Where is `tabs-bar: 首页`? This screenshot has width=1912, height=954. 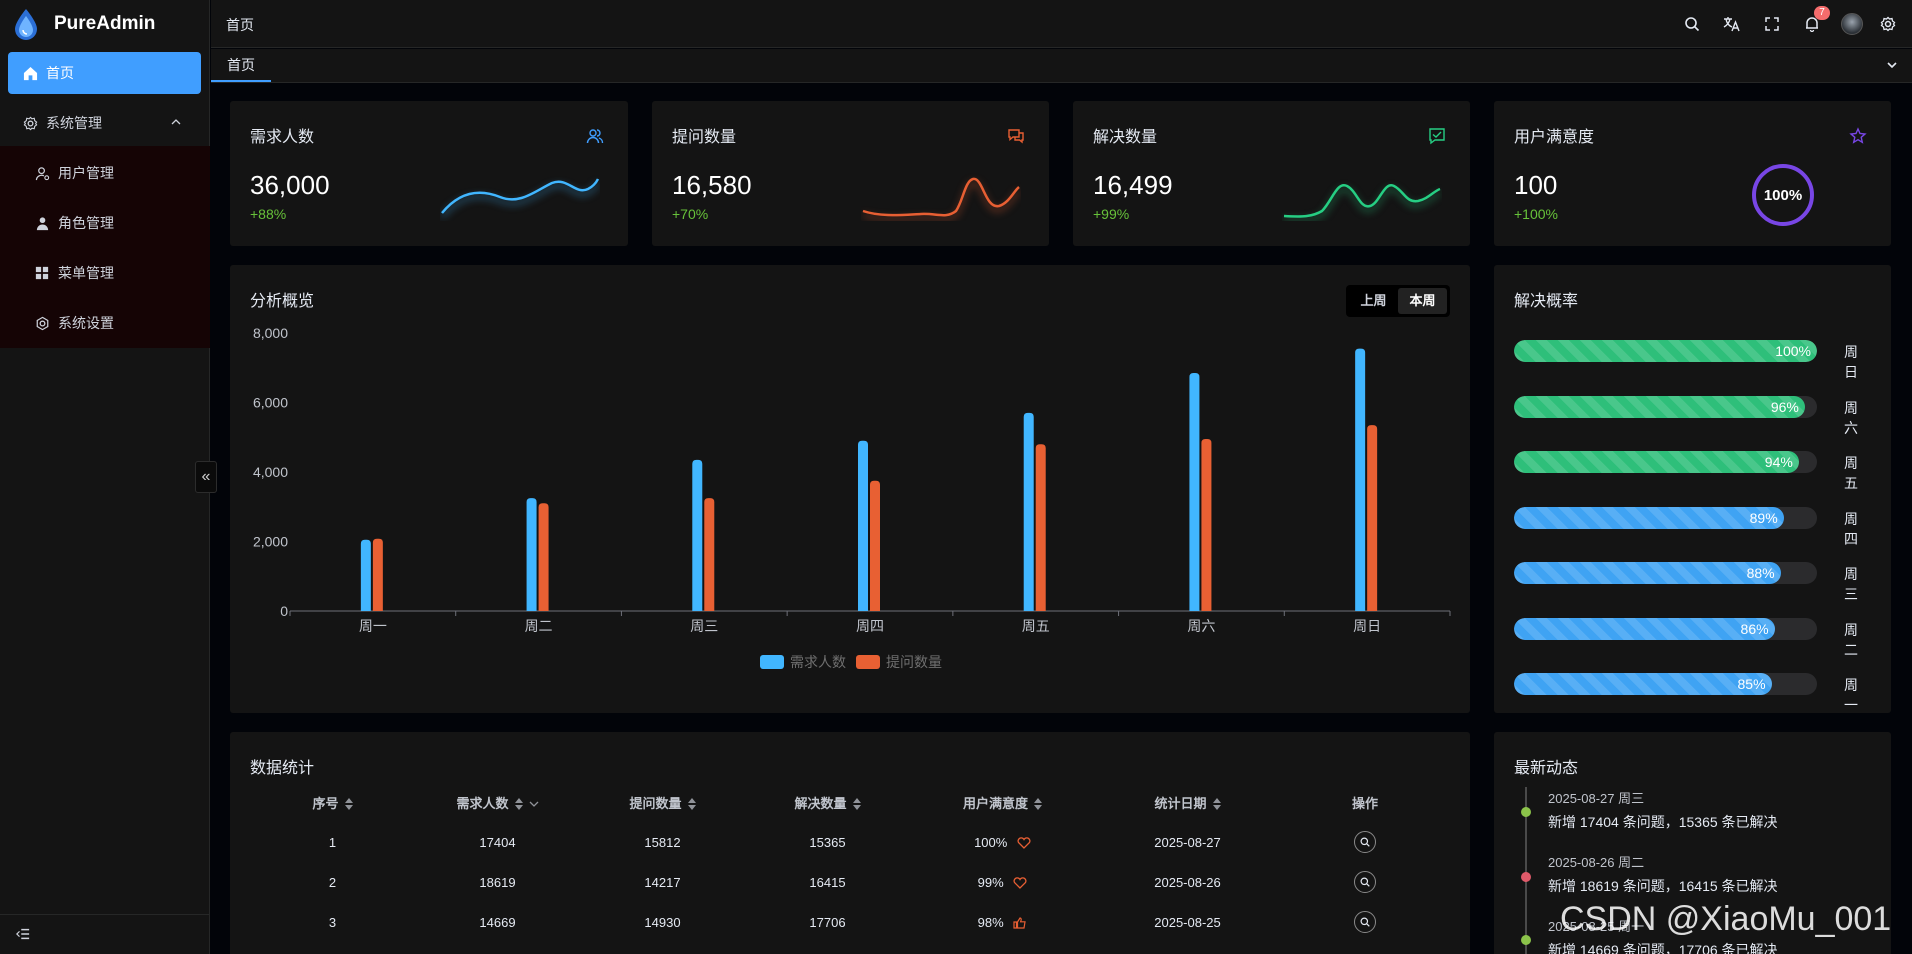
tabs-bar: 首页 is located at coordinates (1061, 66).